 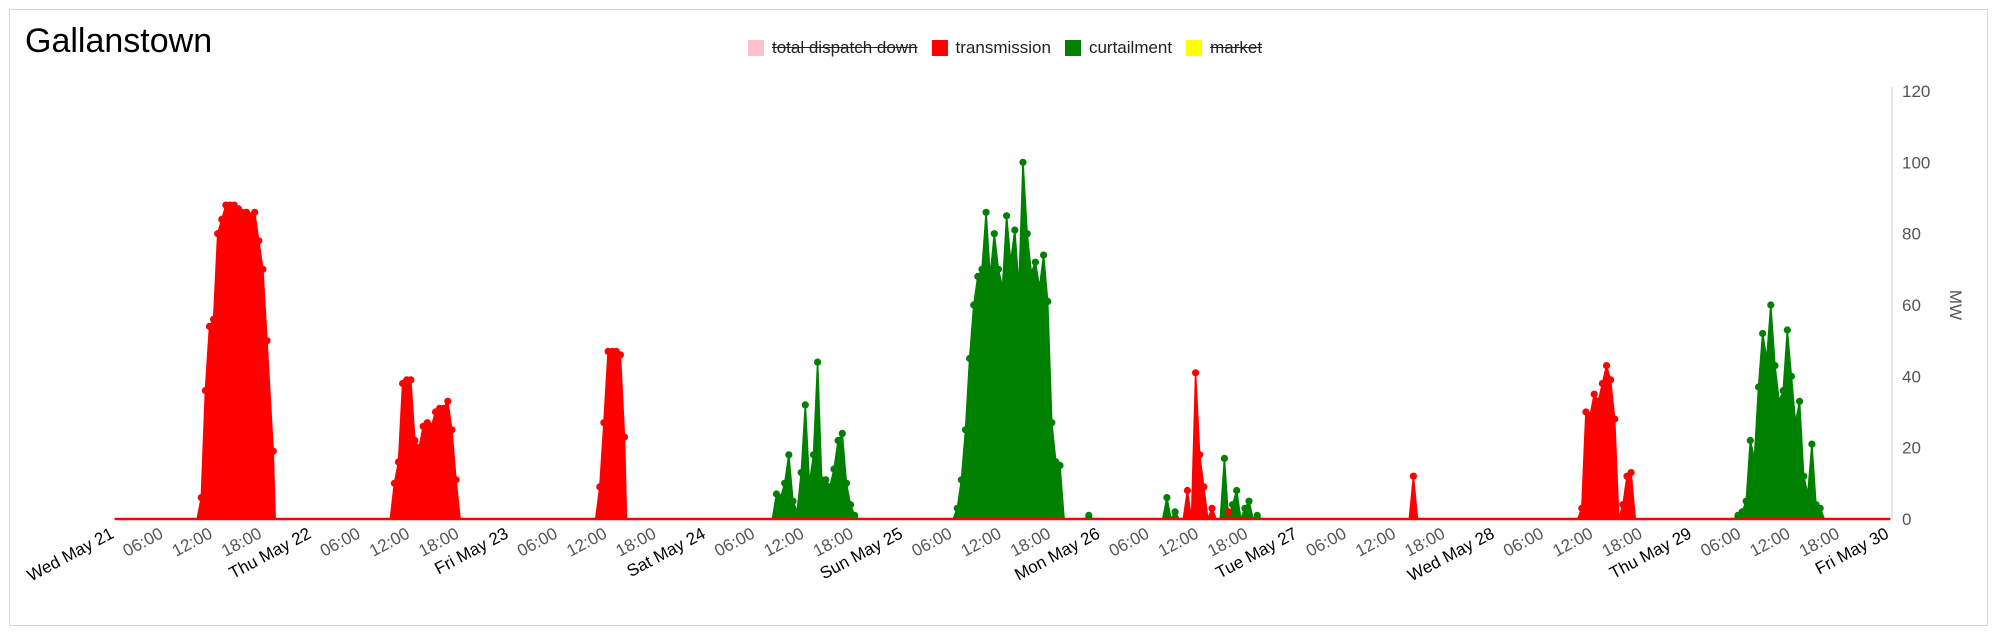 What do you see at coordinates (1911, 305) in the screenshot?
I see `y-tick-label: 60` at bounding box center [1911, 305].